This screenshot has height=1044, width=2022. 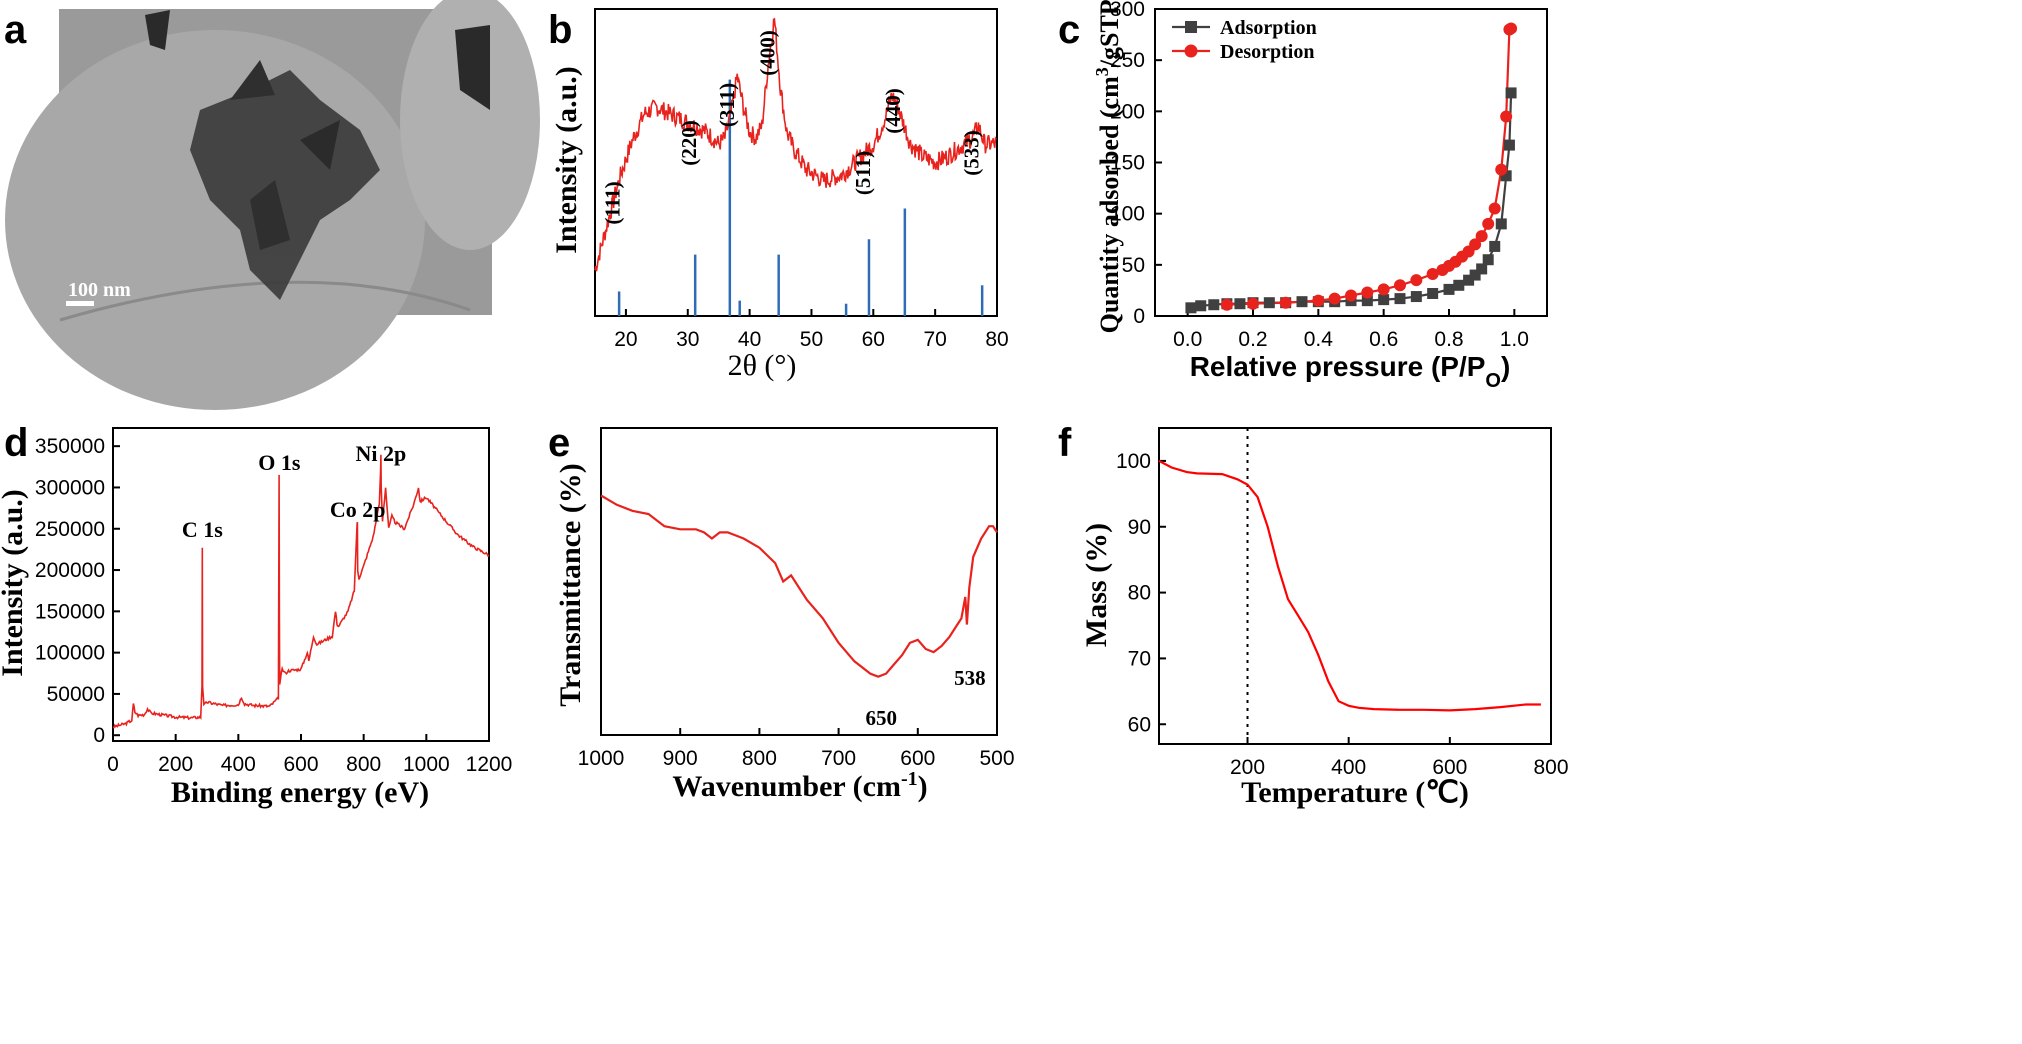 I want to click on tem-particle-cluster, so click(x=285, y=180).